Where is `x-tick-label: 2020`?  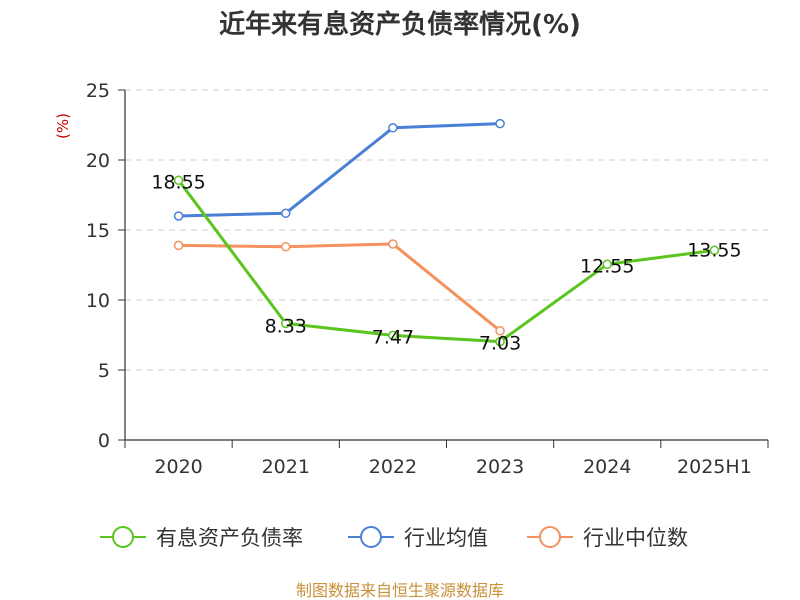 x-tick-label: 2020 is located at coordinates (178, 467).